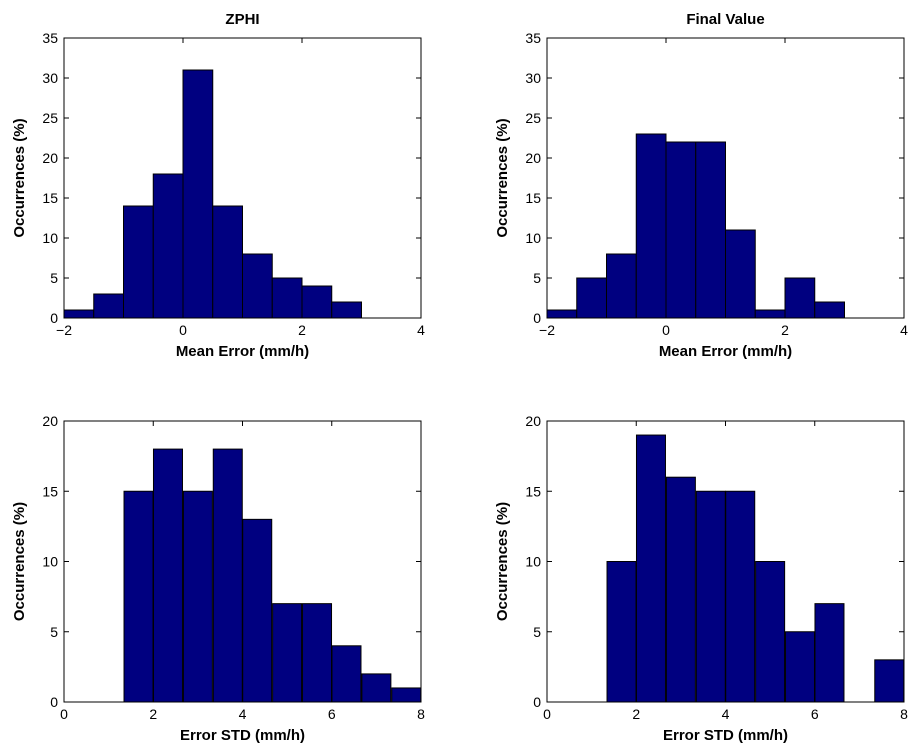 The width and height of the screenshot is (910, 753). Describe the element at coordinates (242, 19) in the screenshot. I see `chart-title: ZPHI` at that location.